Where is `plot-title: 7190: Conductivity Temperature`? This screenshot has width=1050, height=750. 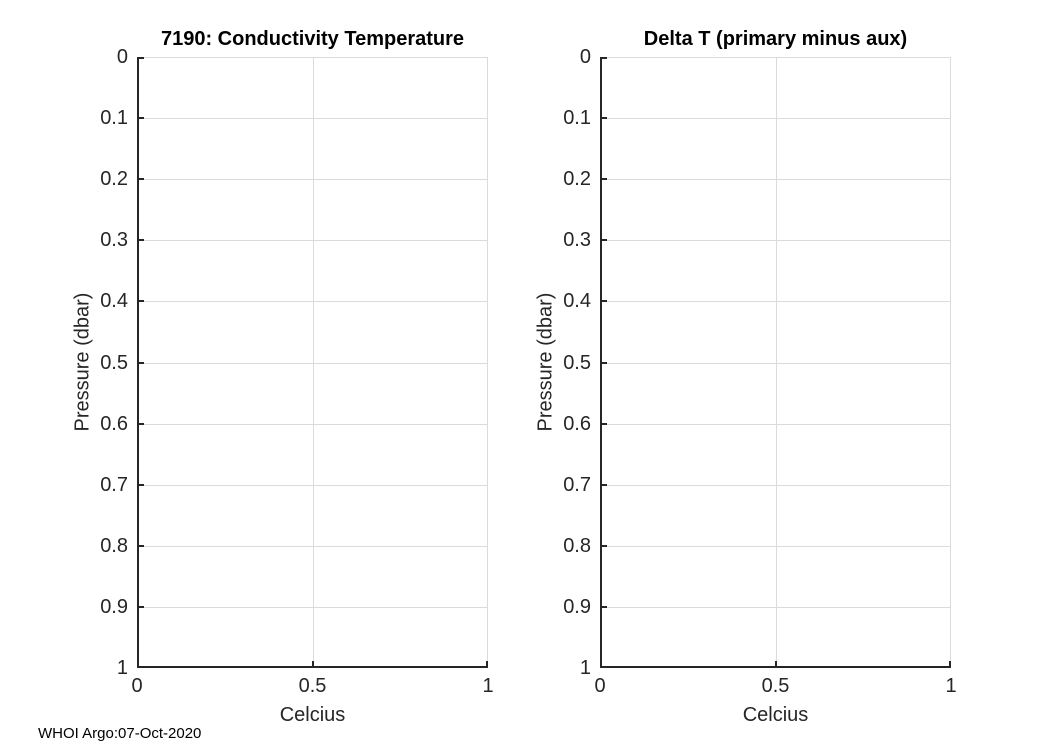
plot-title: 7190: Conductivity Temperature is located at coordinates (312, 39).